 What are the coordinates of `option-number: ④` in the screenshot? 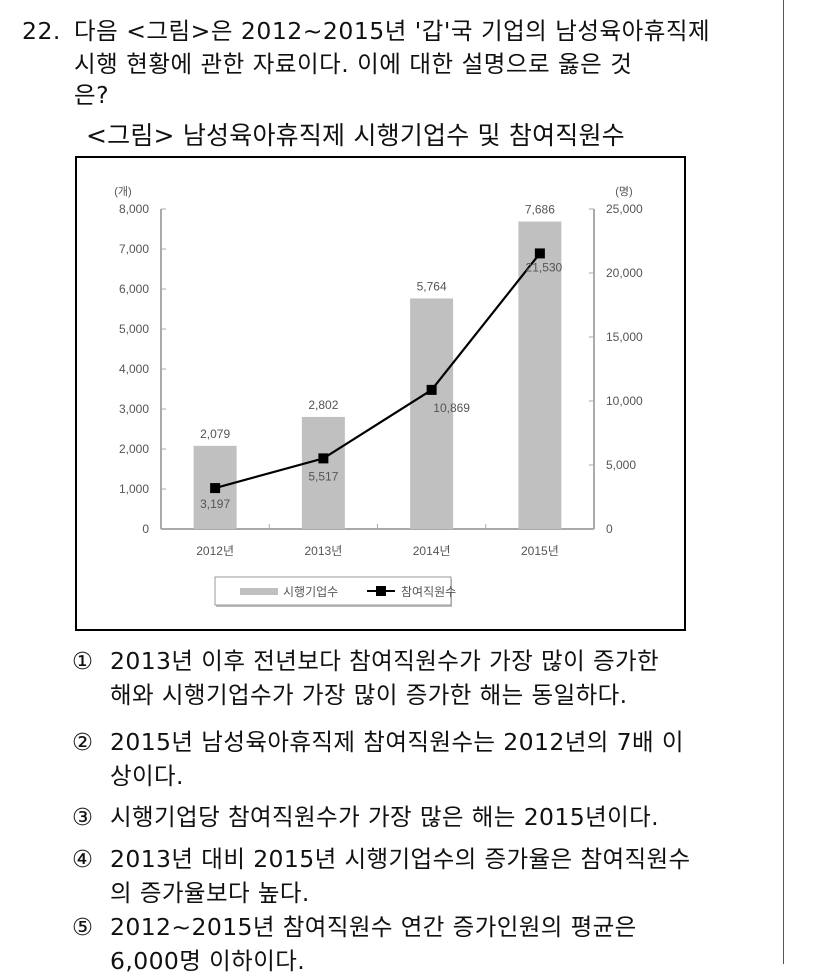 It's located at (83, 859).